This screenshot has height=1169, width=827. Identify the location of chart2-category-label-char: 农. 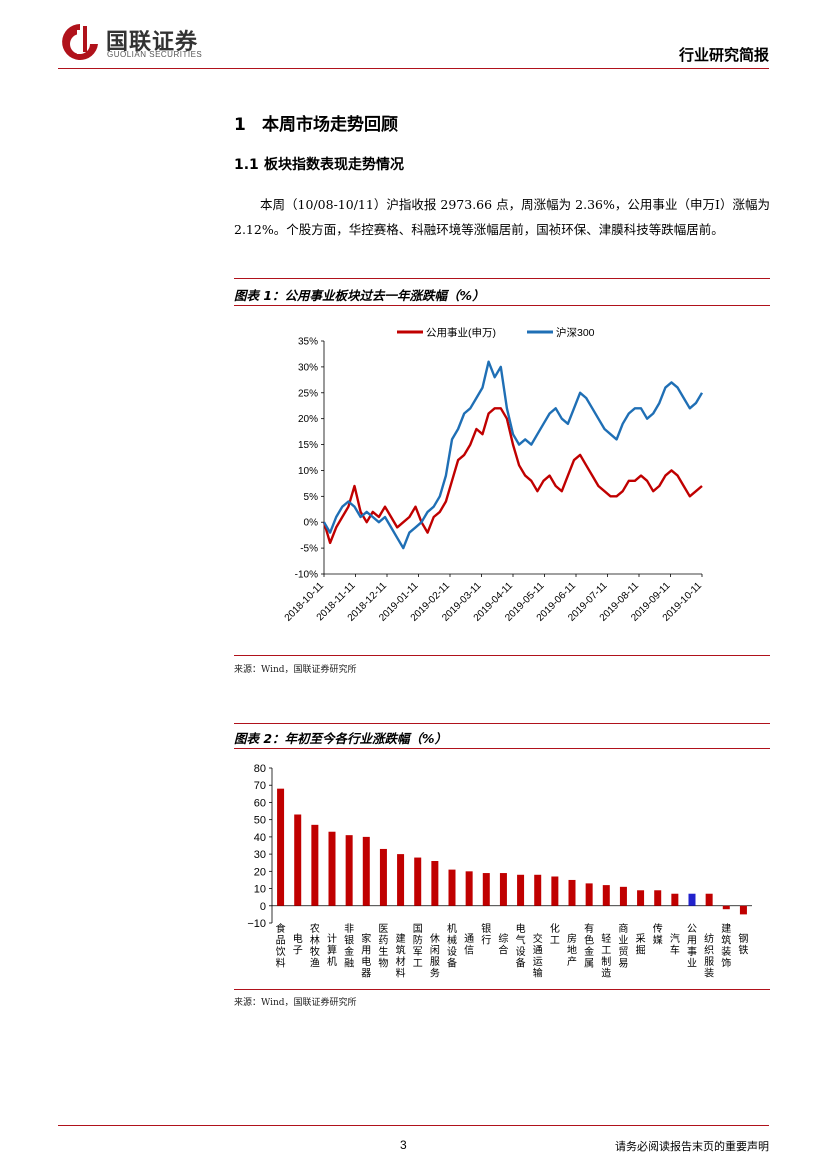
(315, 928).